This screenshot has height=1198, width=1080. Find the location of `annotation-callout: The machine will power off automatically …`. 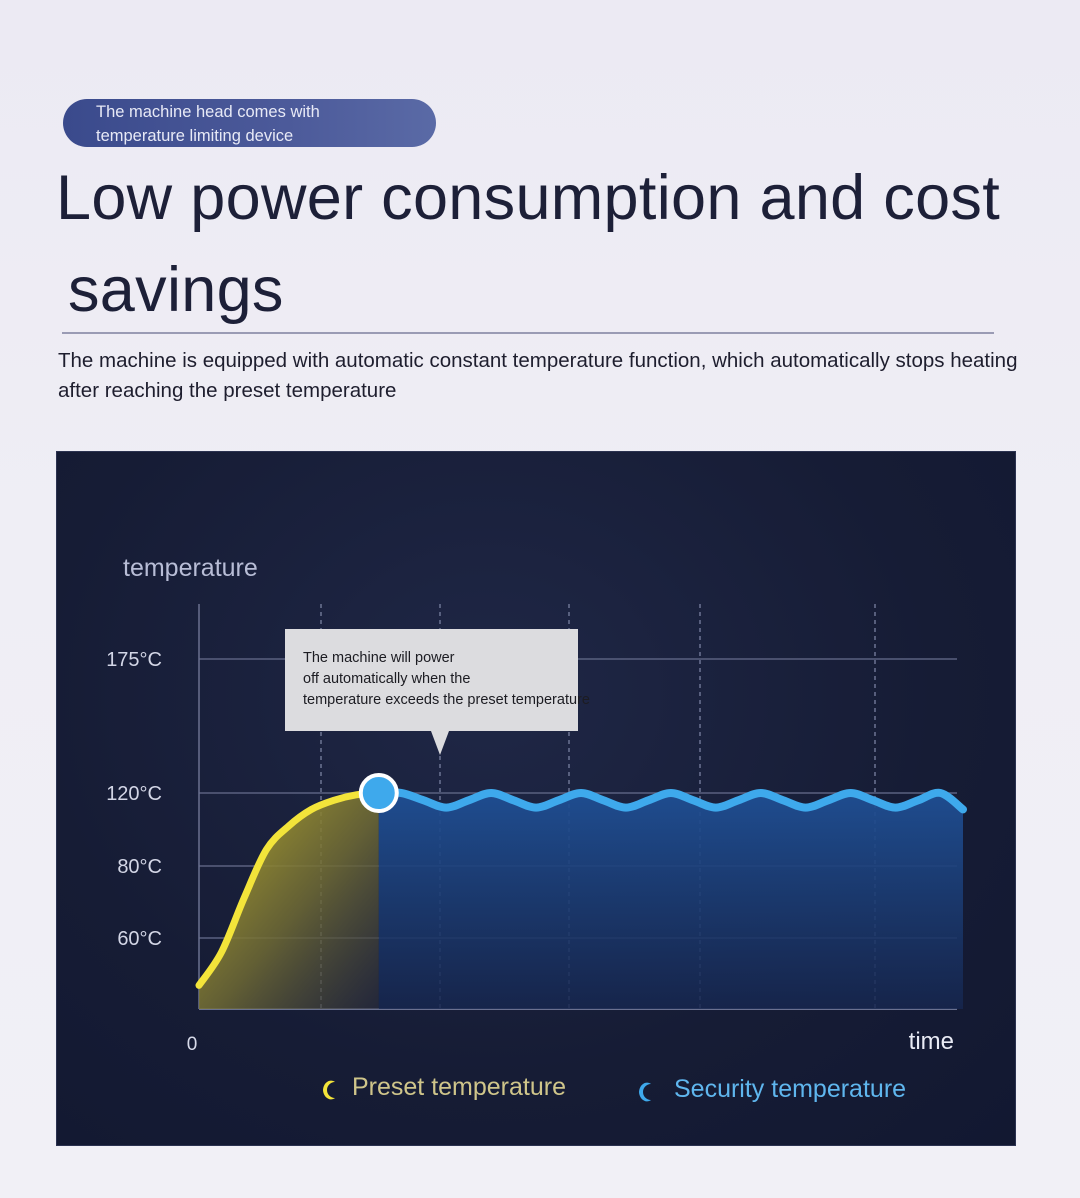

annotation-callout: The machine will power off automatically … is located at coordinates (437, 692).